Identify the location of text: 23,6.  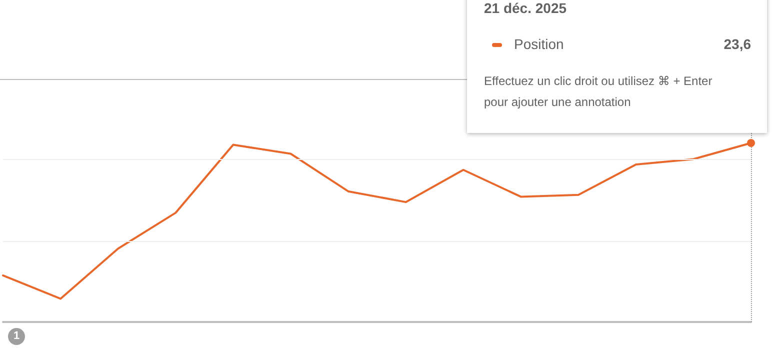
(737, 44).